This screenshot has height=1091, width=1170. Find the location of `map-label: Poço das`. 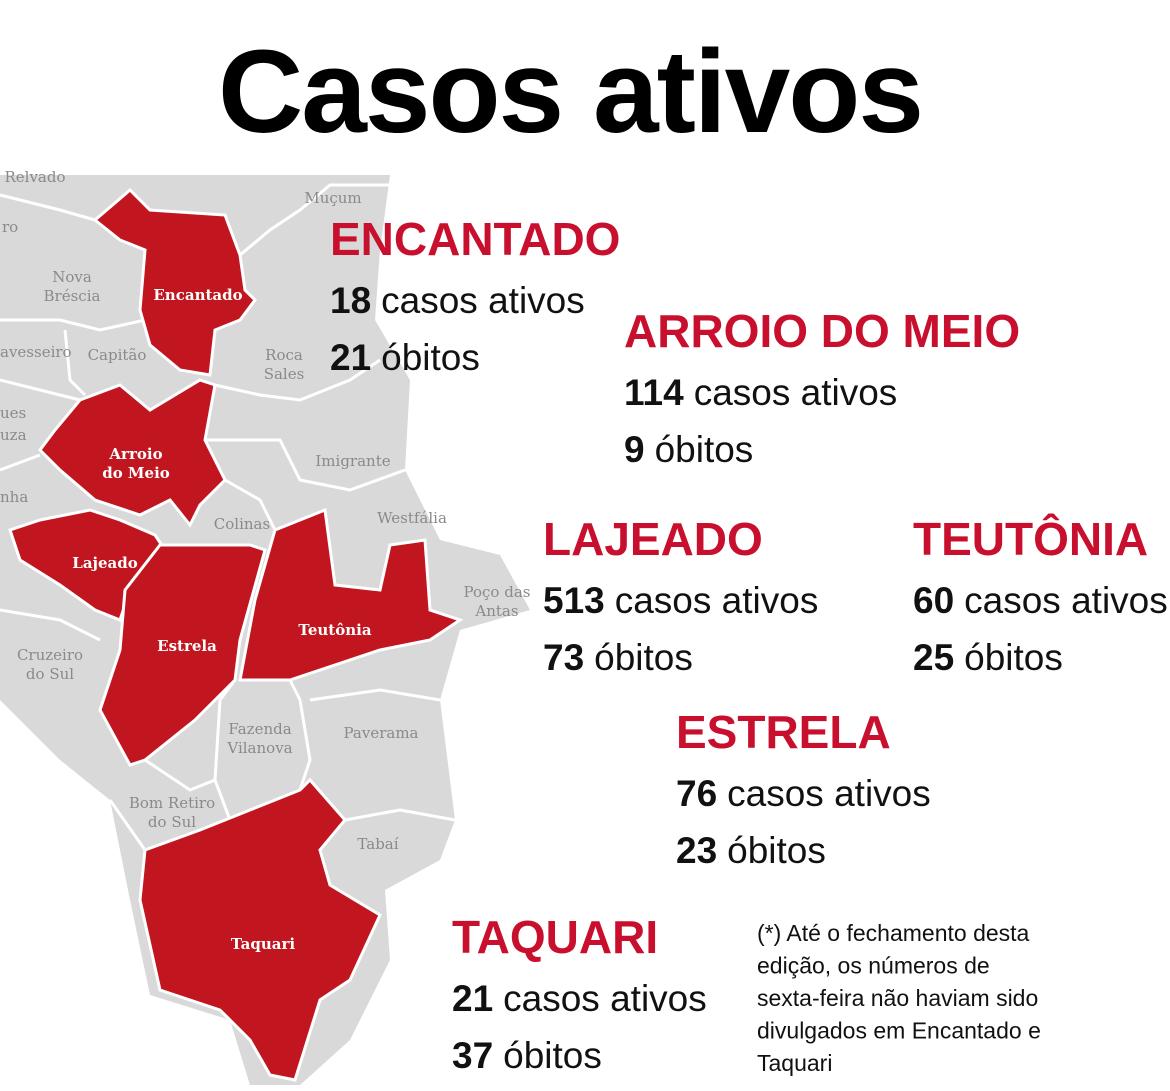

map-label: Poço das is located at coordinates (497, 592).